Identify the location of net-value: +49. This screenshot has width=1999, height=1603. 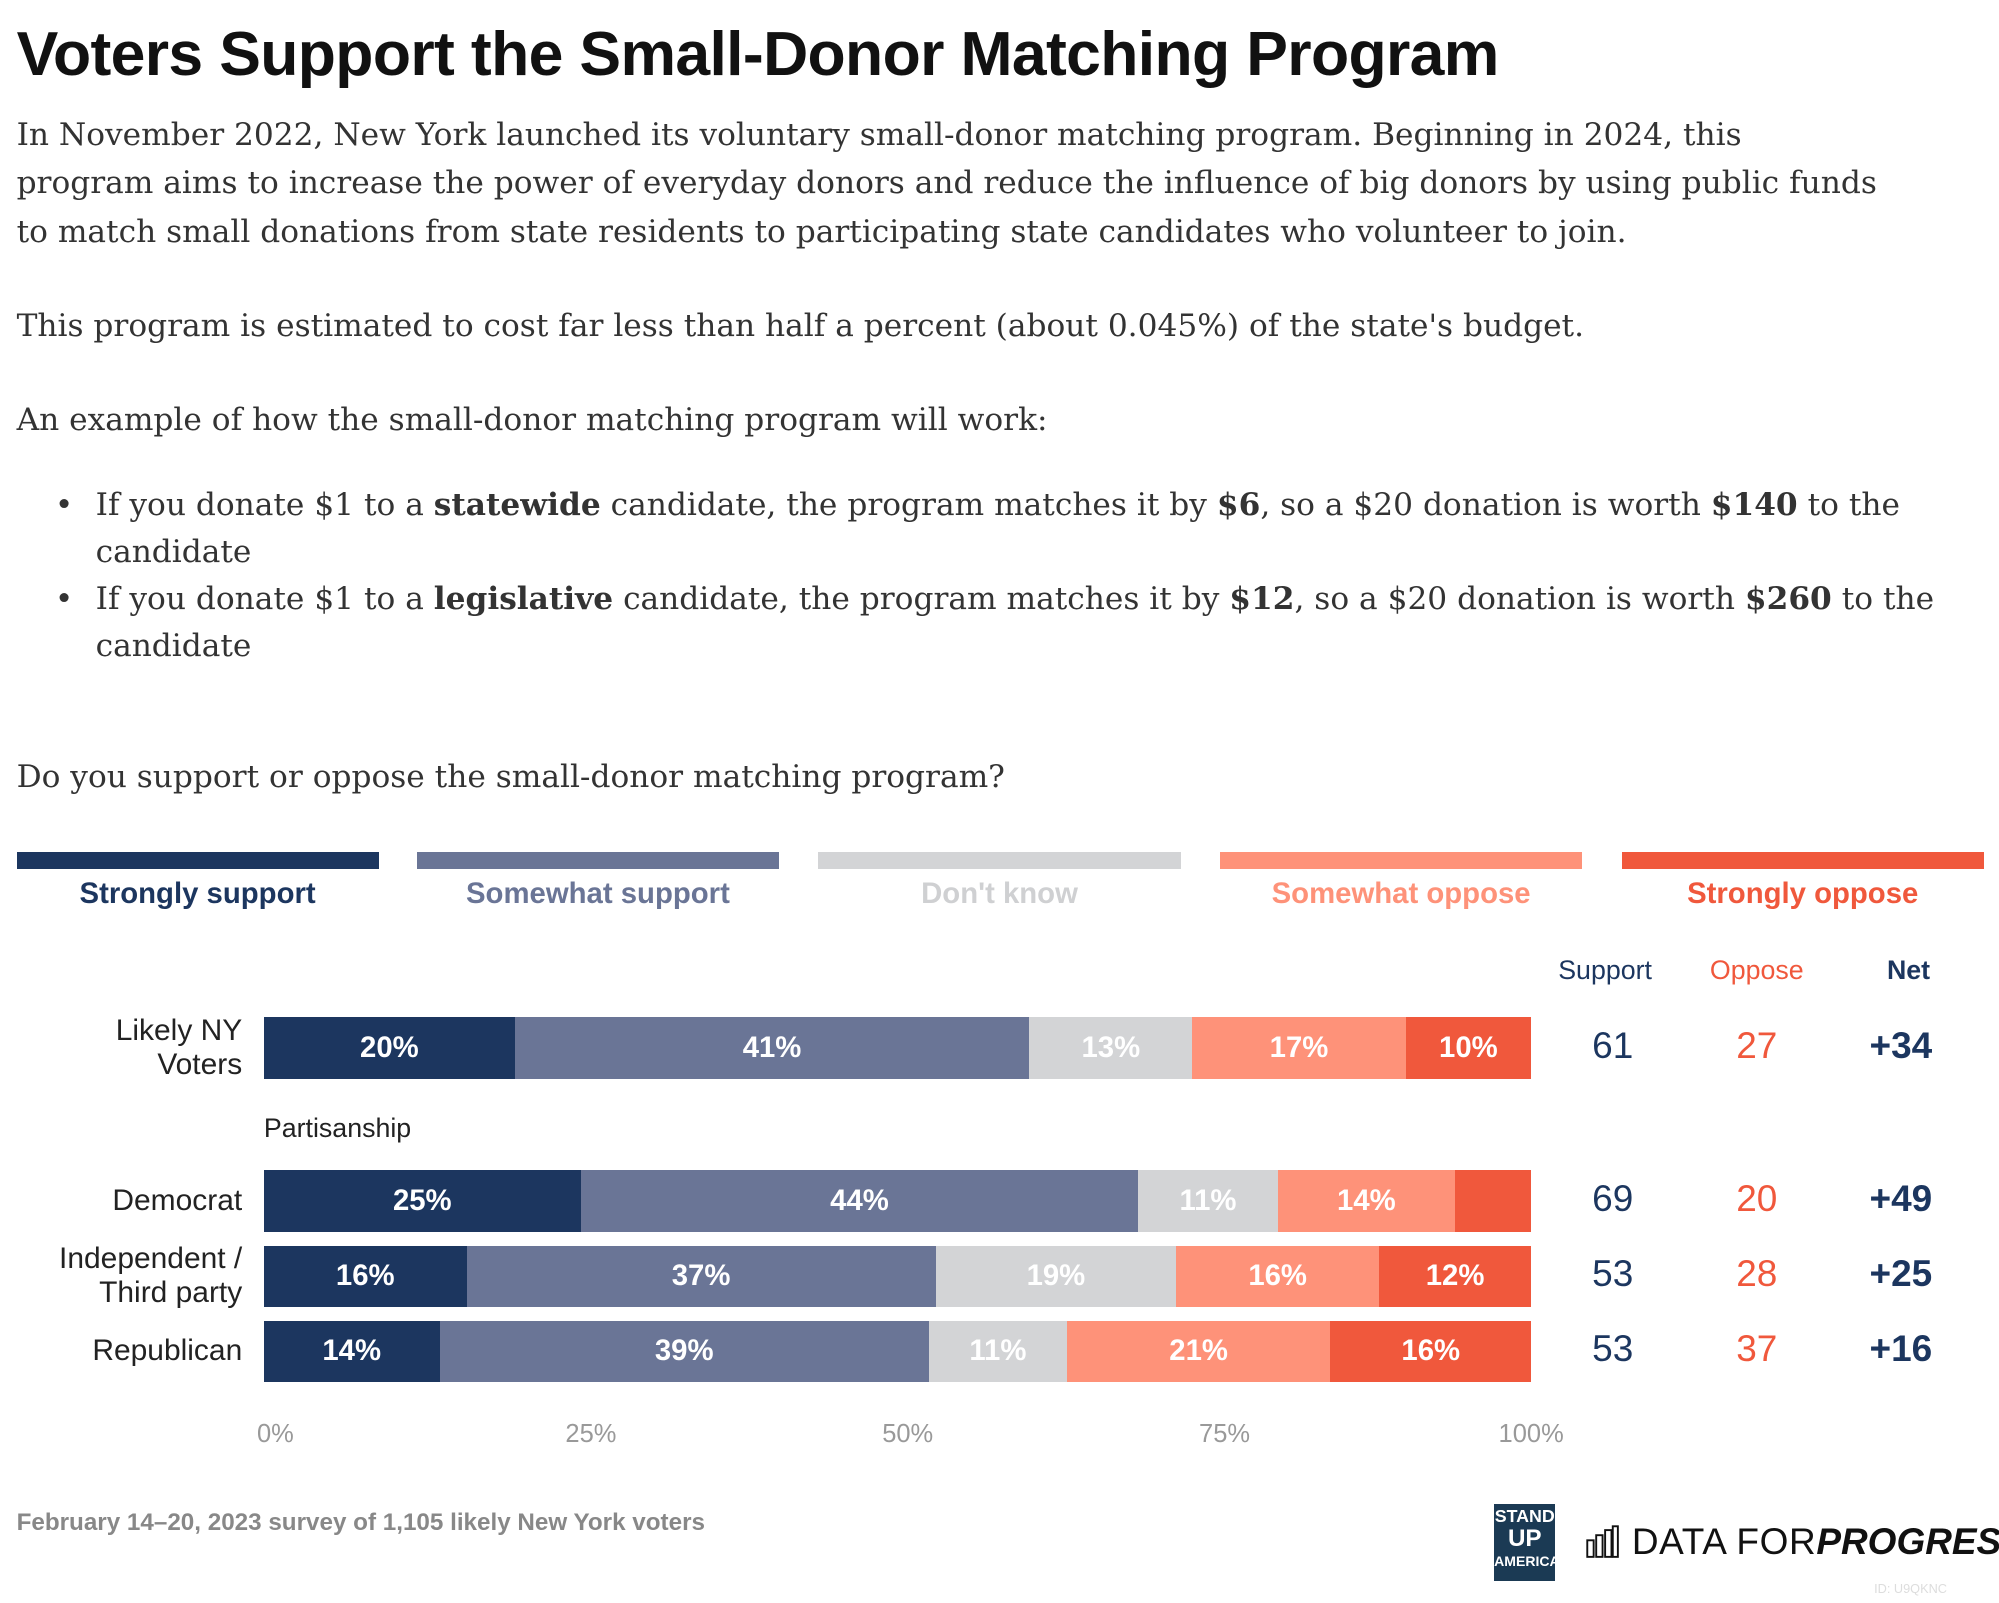
(1901, 1198).